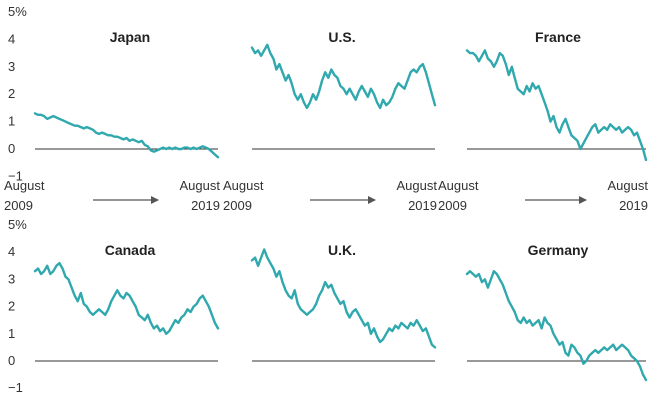 This screenshot has width=650, height=407. I want to click on chart-panel: Canada, so click(126, 302).